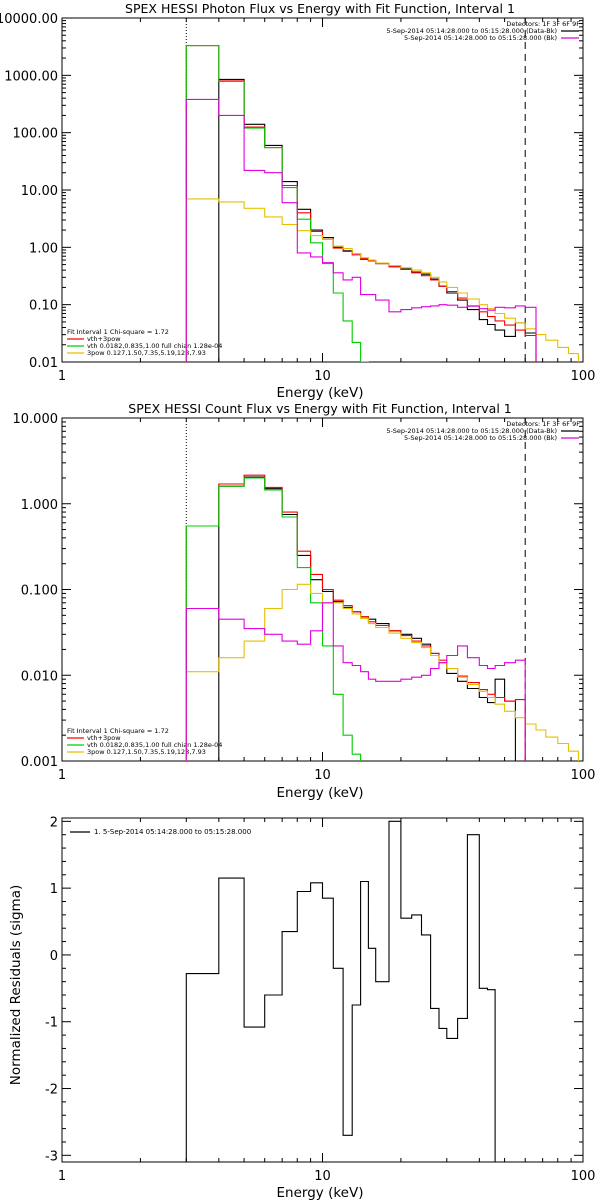  What do you see at coordinates (322, 1176) in the screenshot?
I see `residuals-x-tick-label: 10` at bounding box center [322, 1176].